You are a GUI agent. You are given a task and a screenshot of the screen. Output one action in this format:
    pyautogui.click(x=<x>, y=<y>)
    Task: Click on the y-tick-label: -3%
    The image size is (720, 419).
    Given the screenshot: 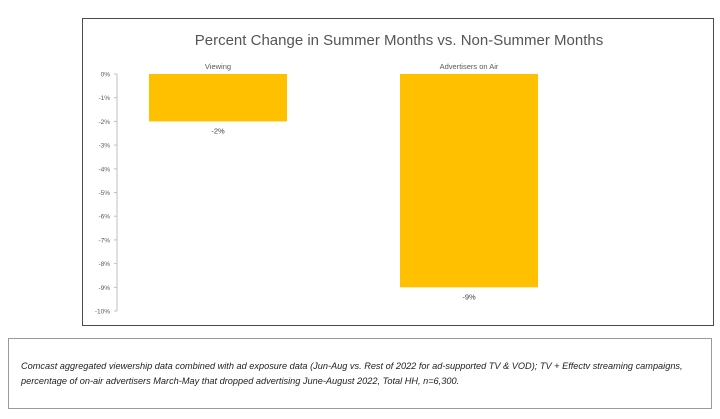 What is the action you would take?
    pyautogui.click(x=104, y=146)
    